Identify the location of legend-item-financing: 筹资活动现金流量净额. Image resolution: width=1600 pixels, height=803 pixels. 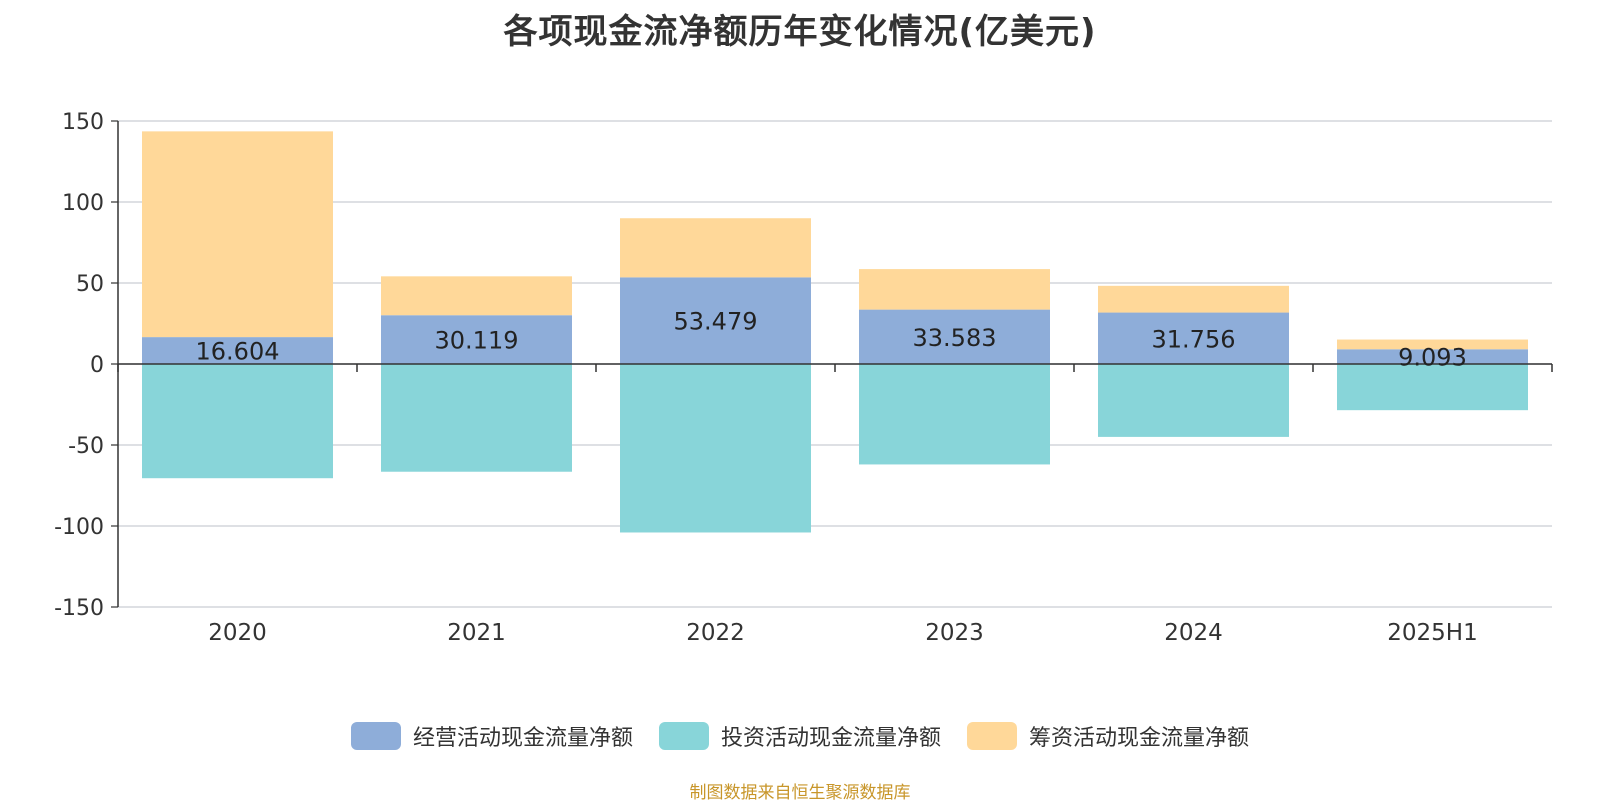
(1108, 736).